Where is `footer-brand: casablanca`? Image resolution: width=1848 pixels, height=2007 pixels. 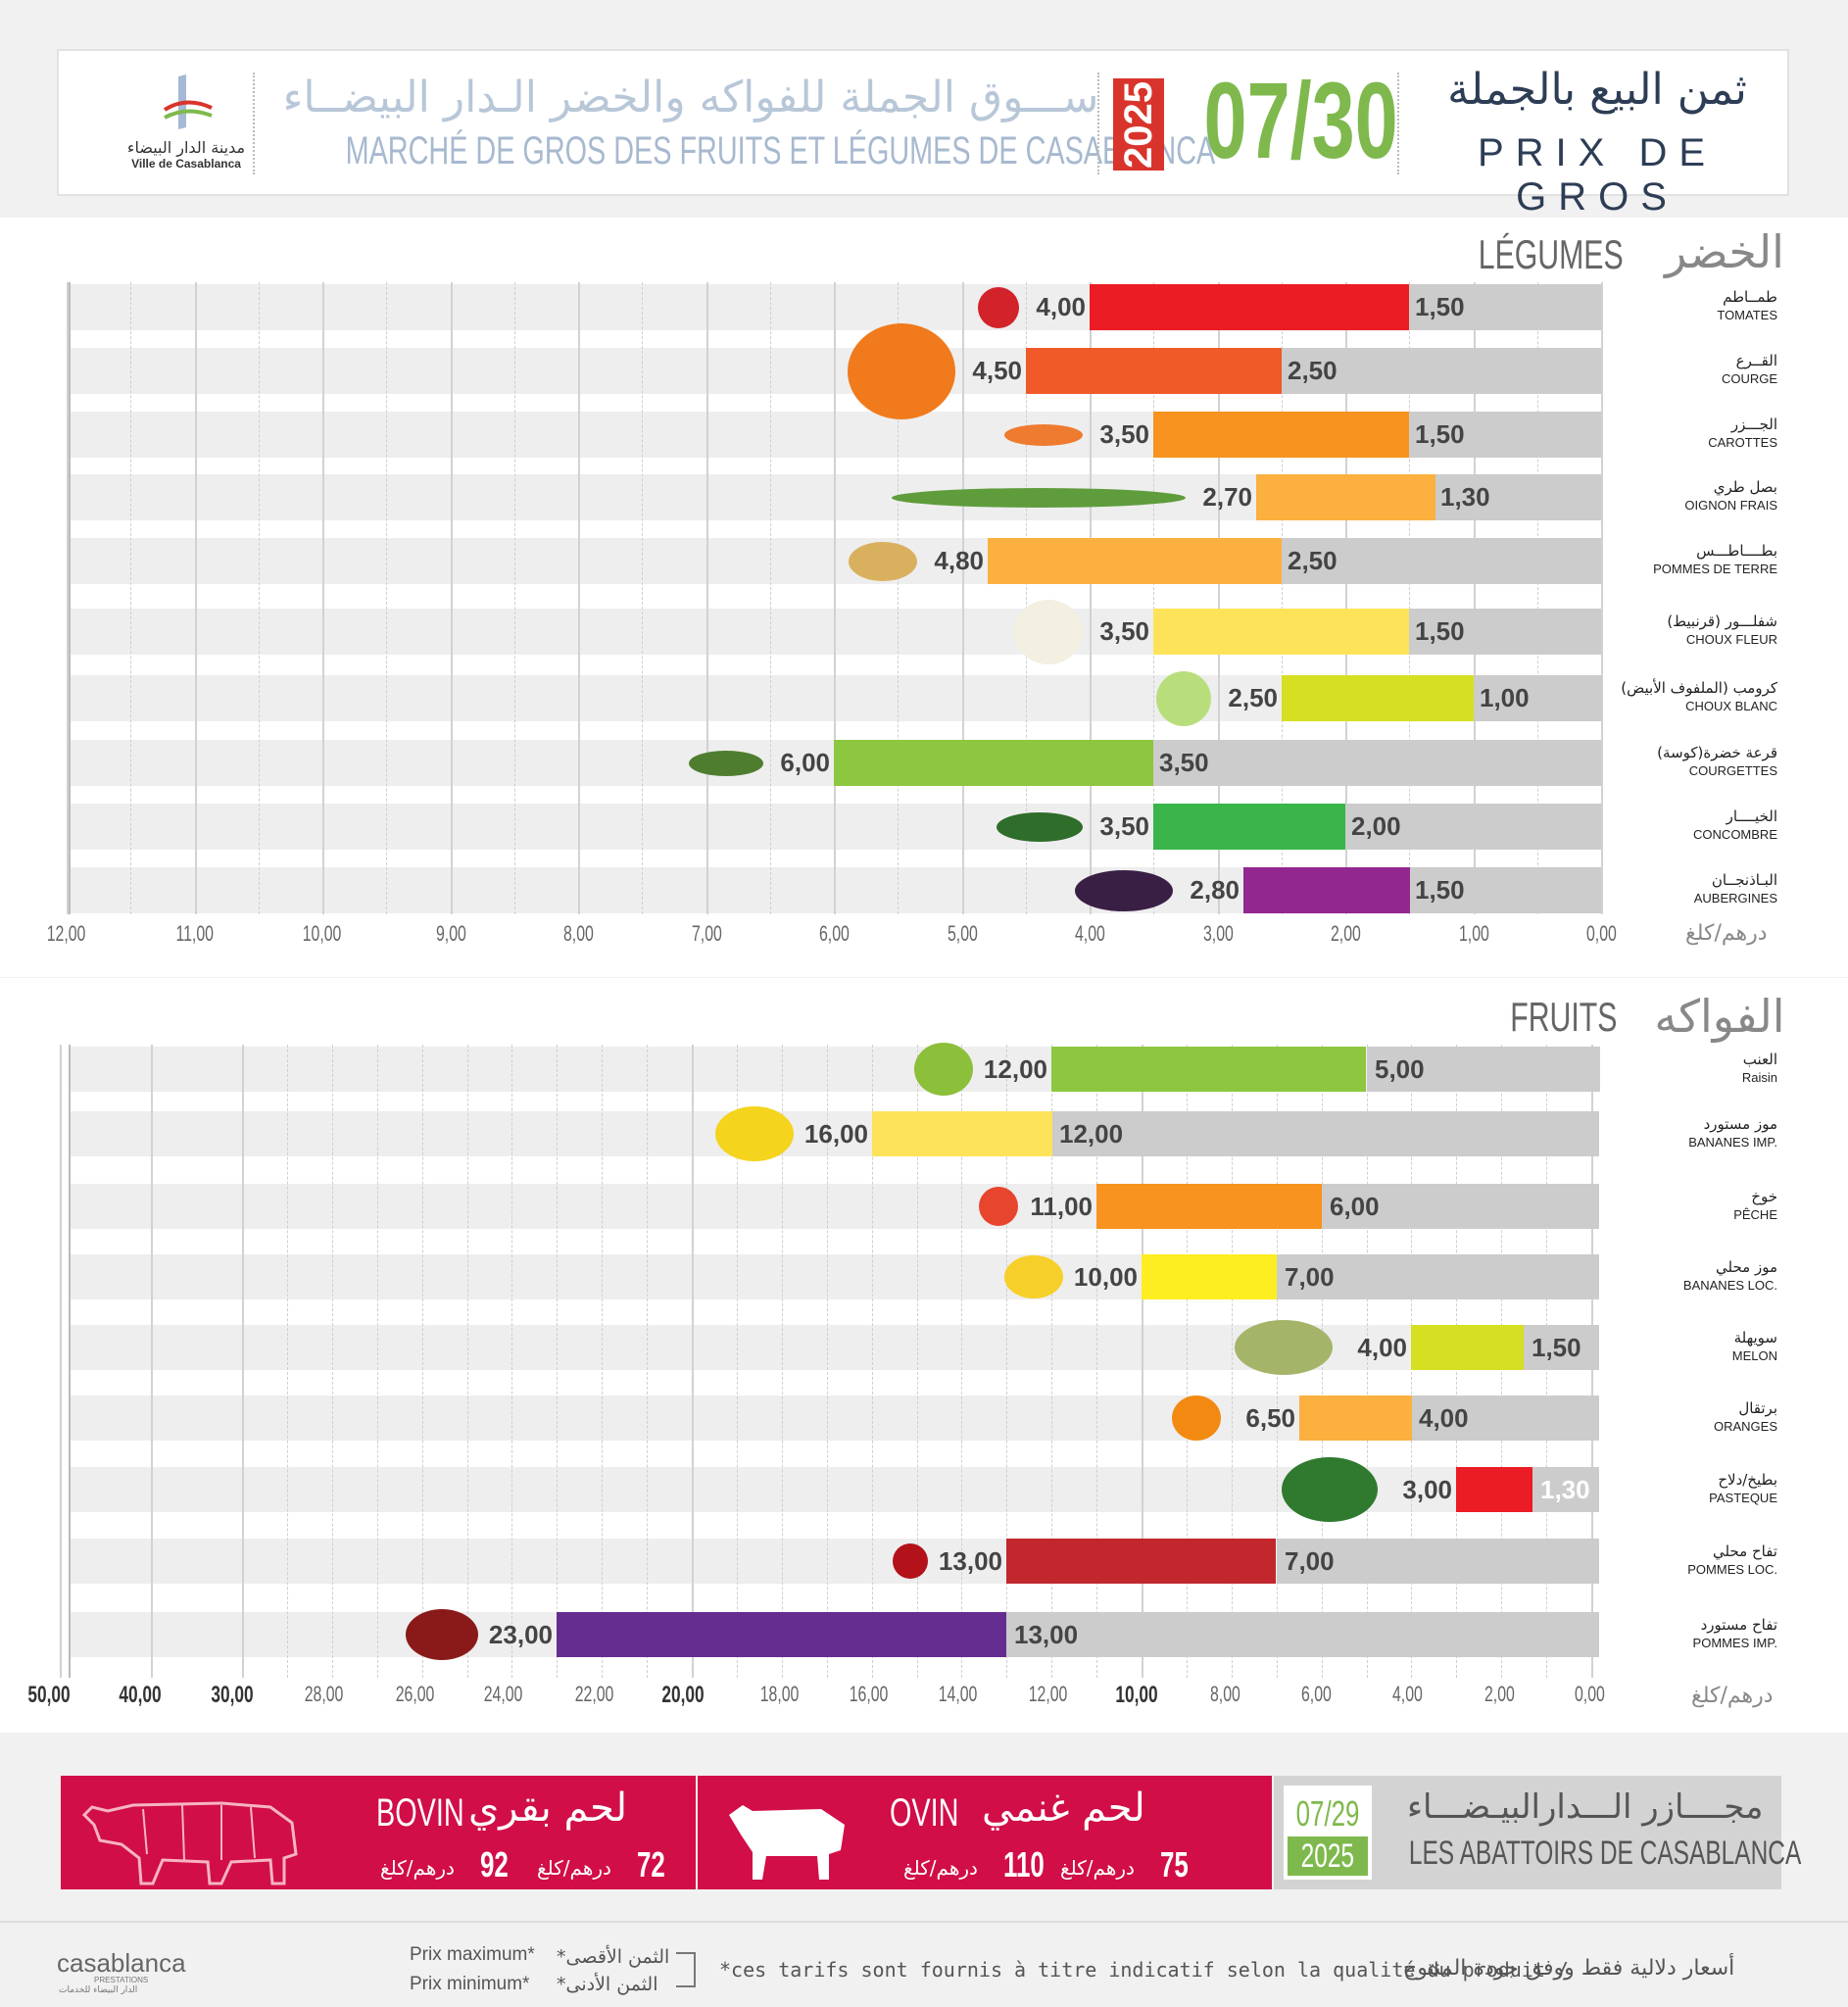 footer-brand: casablanca is located at coordinates (122, 1963).